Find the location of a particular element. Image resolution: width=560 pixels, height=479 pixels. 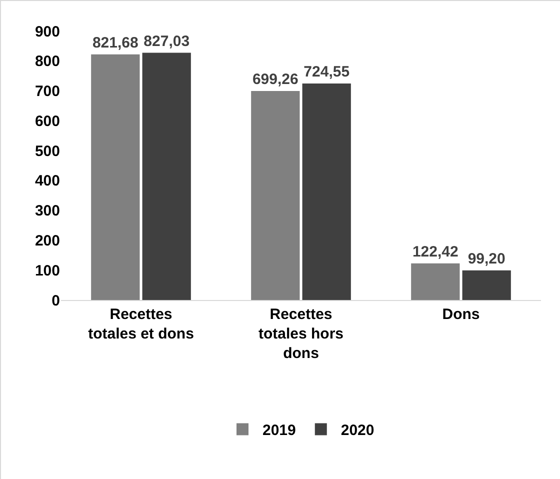

y-tick-label: 300 is located at coordinates (47, 211).